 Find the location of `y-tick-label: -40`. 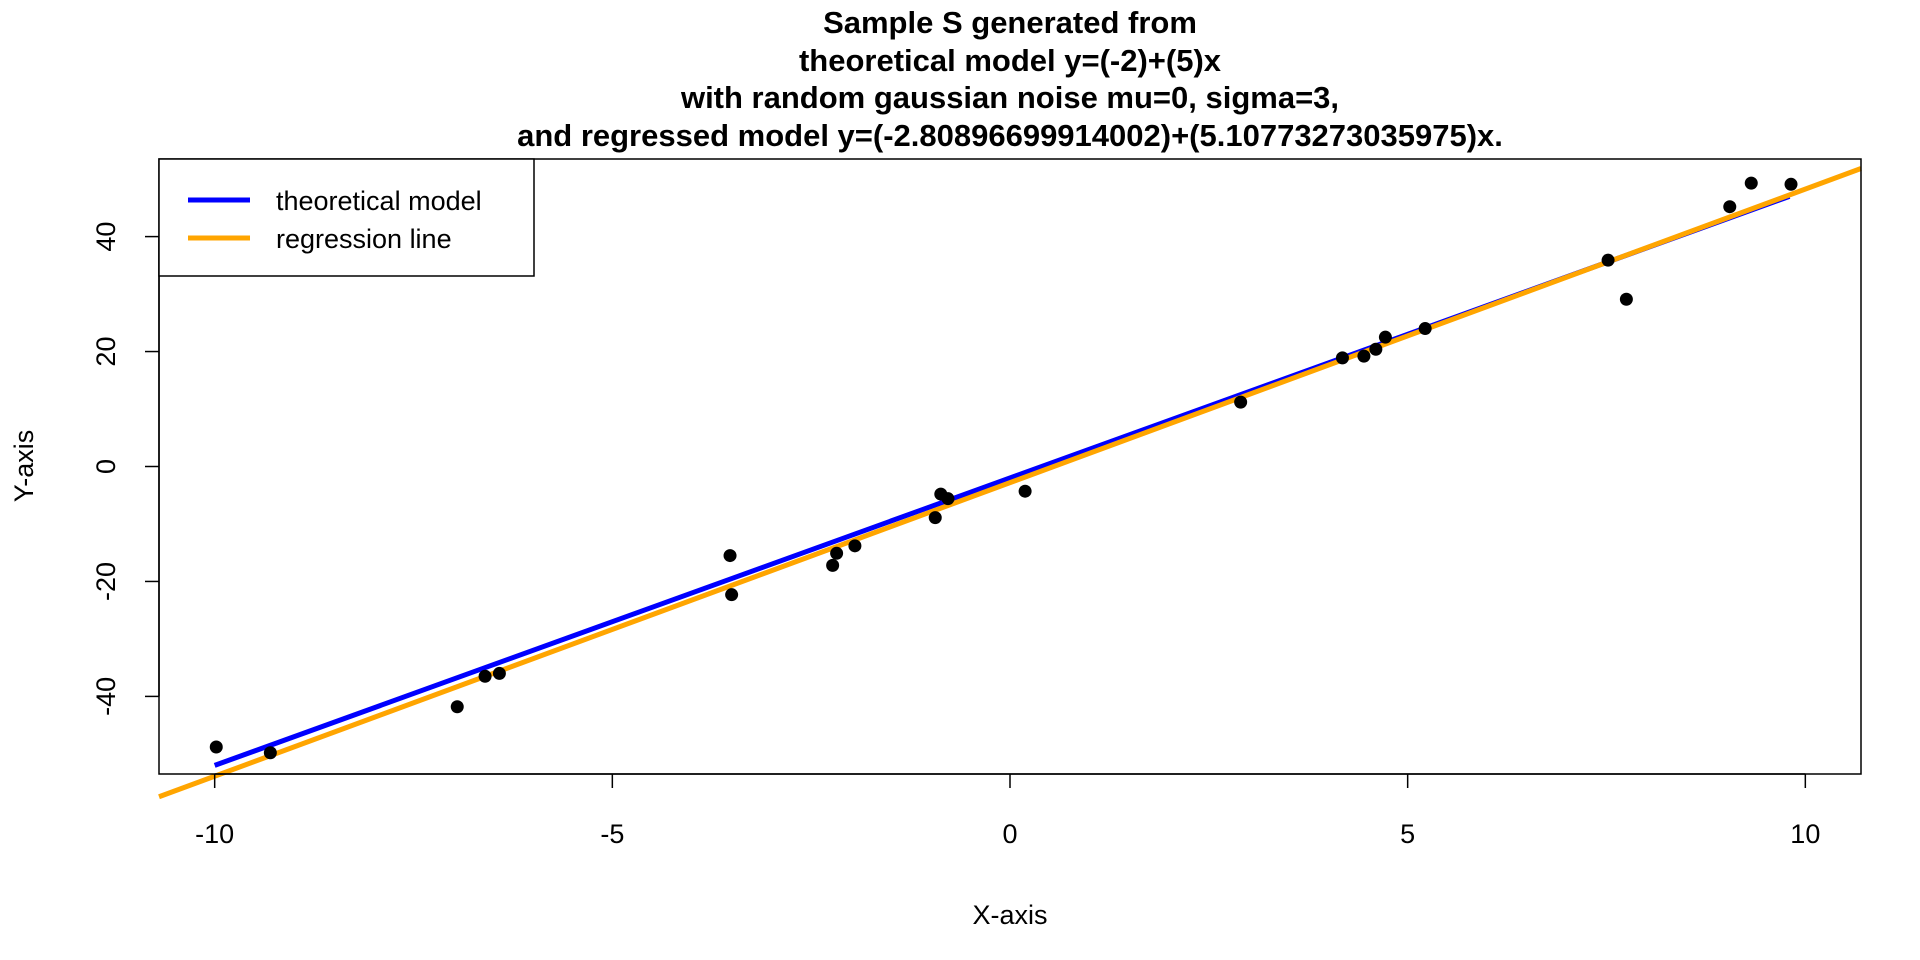

y-tick-label: -40 is located at coordinates (106, 696).